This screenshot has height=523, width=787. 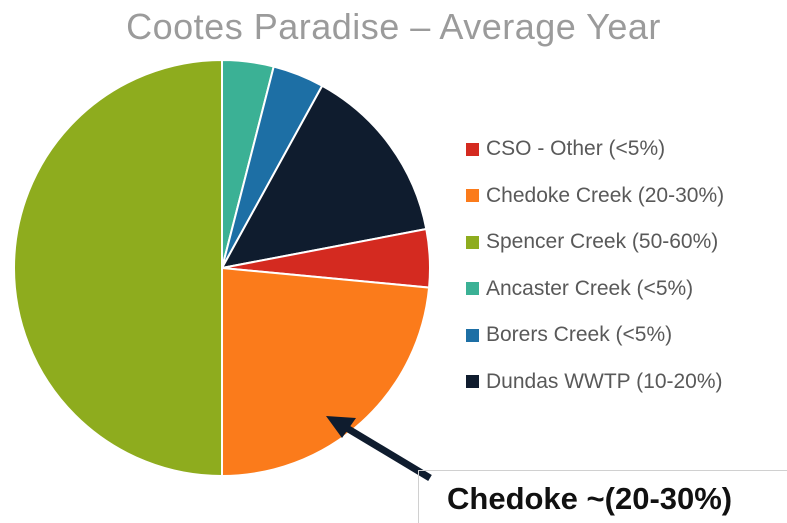 I want to click on legend-label: Ancaster Creek (<5%), so click(x=590, y=288).